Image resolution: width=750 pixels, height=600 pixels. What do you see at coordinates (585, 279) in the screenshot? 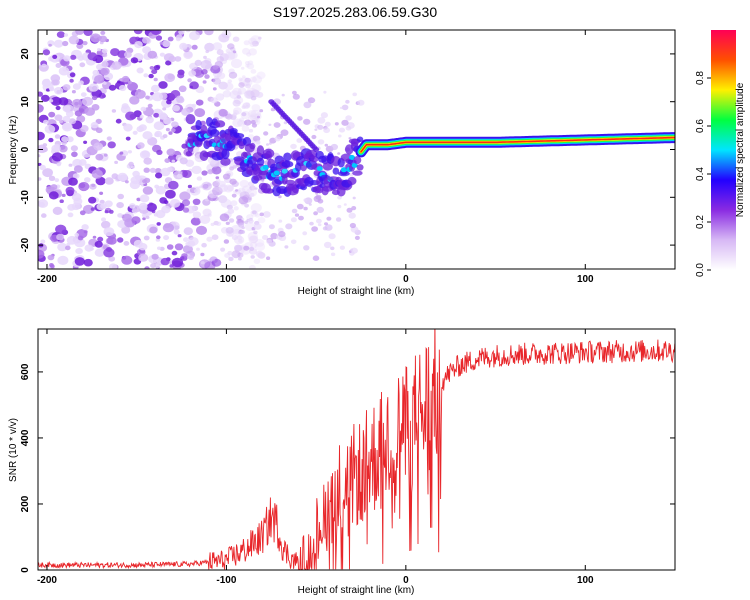
I see `x-tick-label: 100` at bounding box center [585, 279].